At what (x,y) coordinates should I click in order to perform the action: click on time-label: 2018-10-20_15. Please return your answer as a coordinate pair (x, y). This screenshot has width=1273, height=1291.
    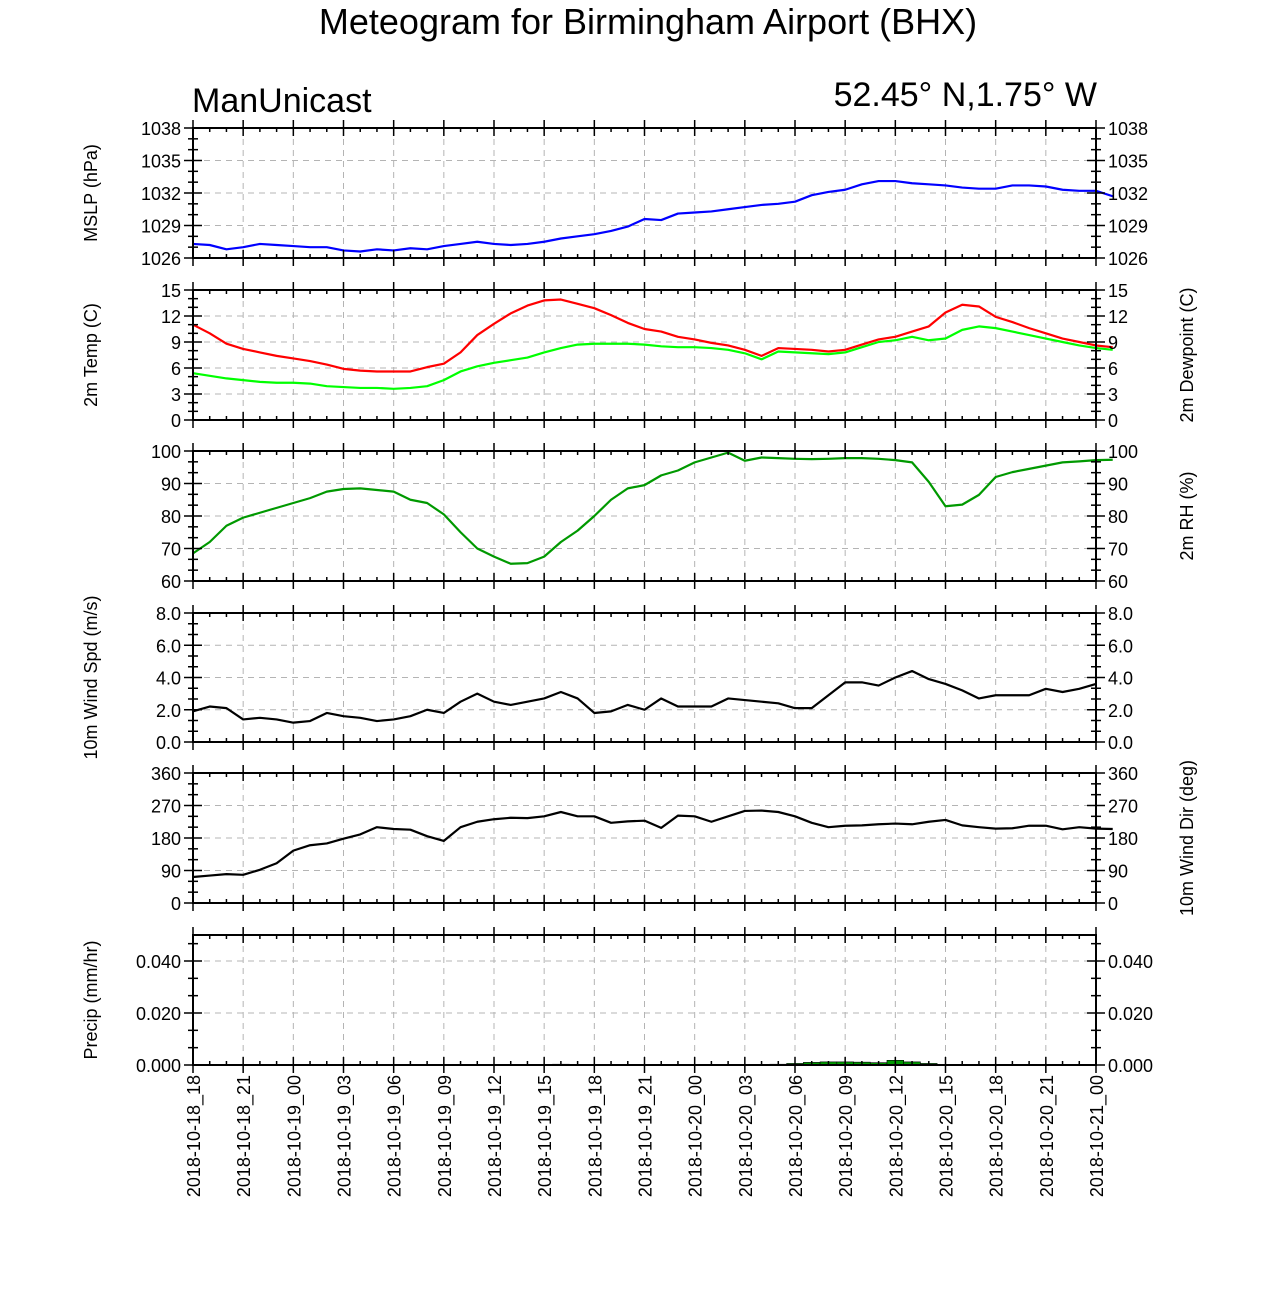
    Looking at the image, I should click on (947, 1136).